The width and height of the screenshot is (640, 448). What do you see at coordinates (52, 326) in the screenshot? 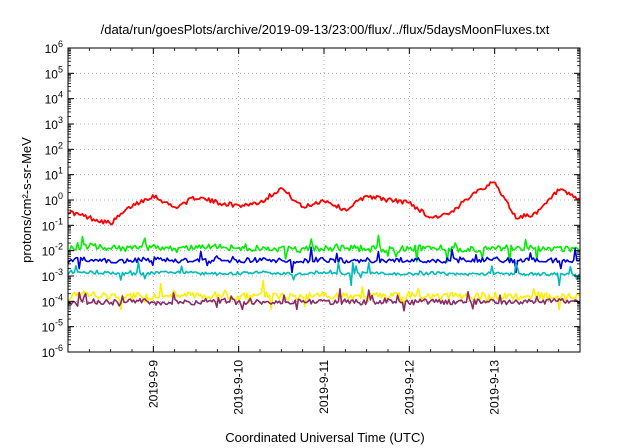
I see `y-tick-label: 10⁻⁵` at bounding box center [52, 326].